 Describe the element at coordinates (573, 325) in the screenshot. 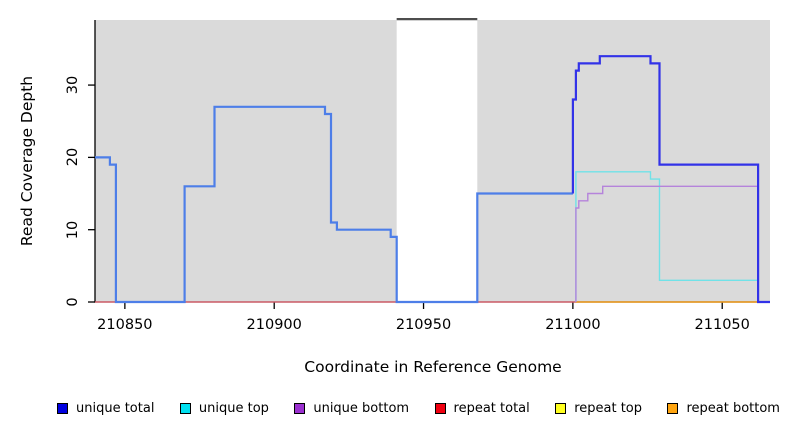

I see `x-tick-label: 211000` at that location.